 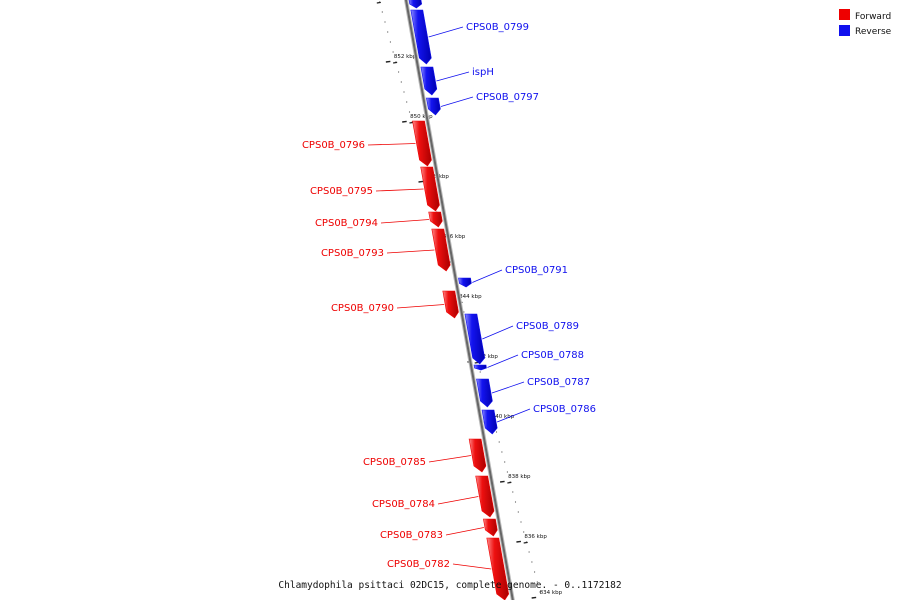 I want to click on gene-label: CPS0B_0796, so click(x=333, y=145).